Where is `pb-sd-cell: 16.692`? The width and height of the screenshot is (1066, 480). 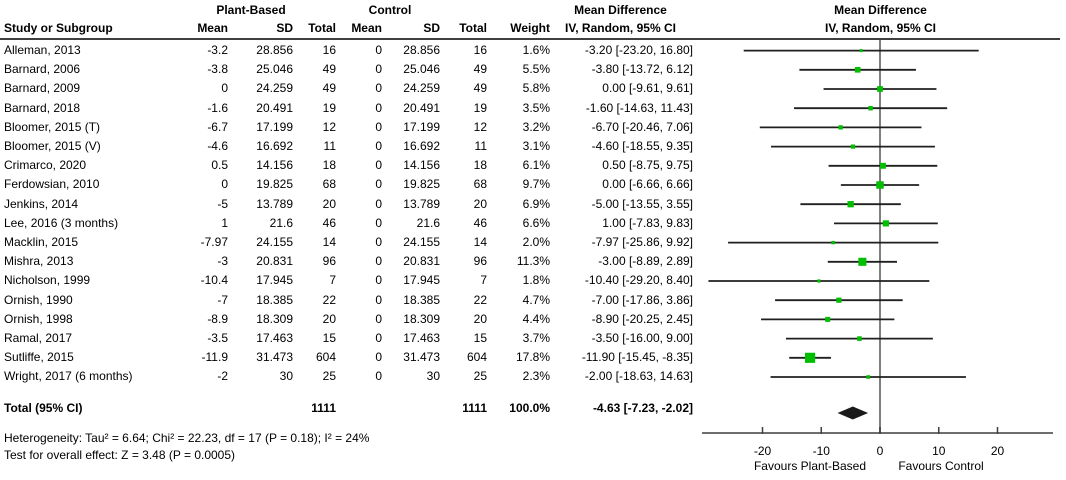
pb-sd-cell: 16.692 is located at coordinates (274, 146).